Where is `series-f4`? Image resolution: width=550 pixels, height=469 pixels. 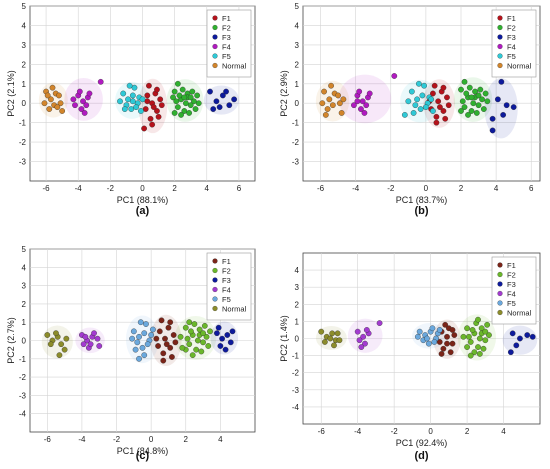
series-f4 is located at coordinates (91, 340).